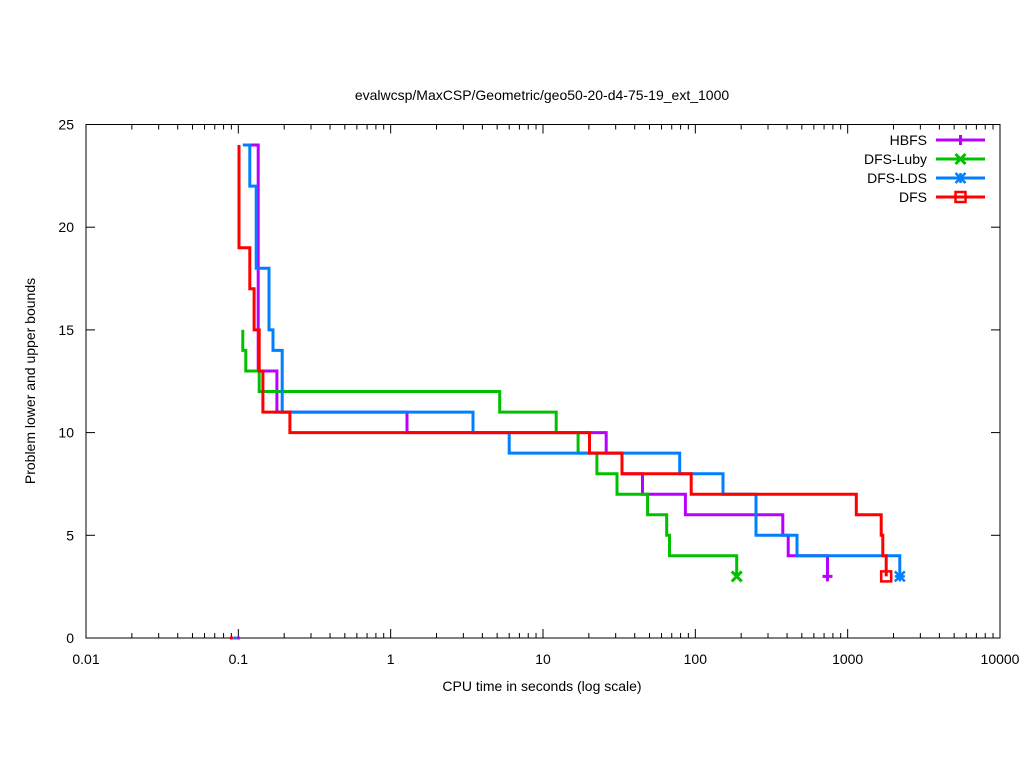 The width and height of the screenshot is (1024, 773). What do you see at coordinates (937, 140) in the screenshot?
I see `legend-item-hbfs: HBFS` at bounding box center [937, 140].